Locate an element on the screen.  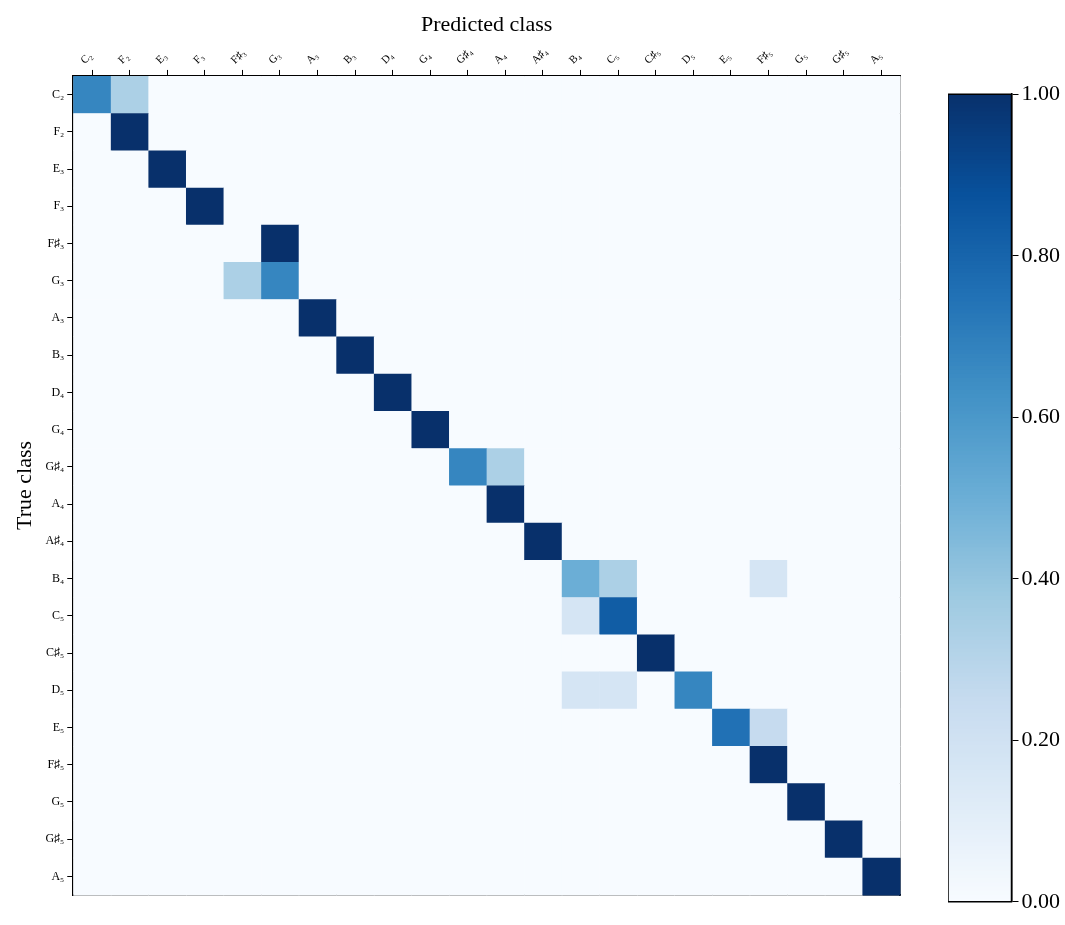
color-bar-label: 1.00 is located at coordinates (1040, 92).